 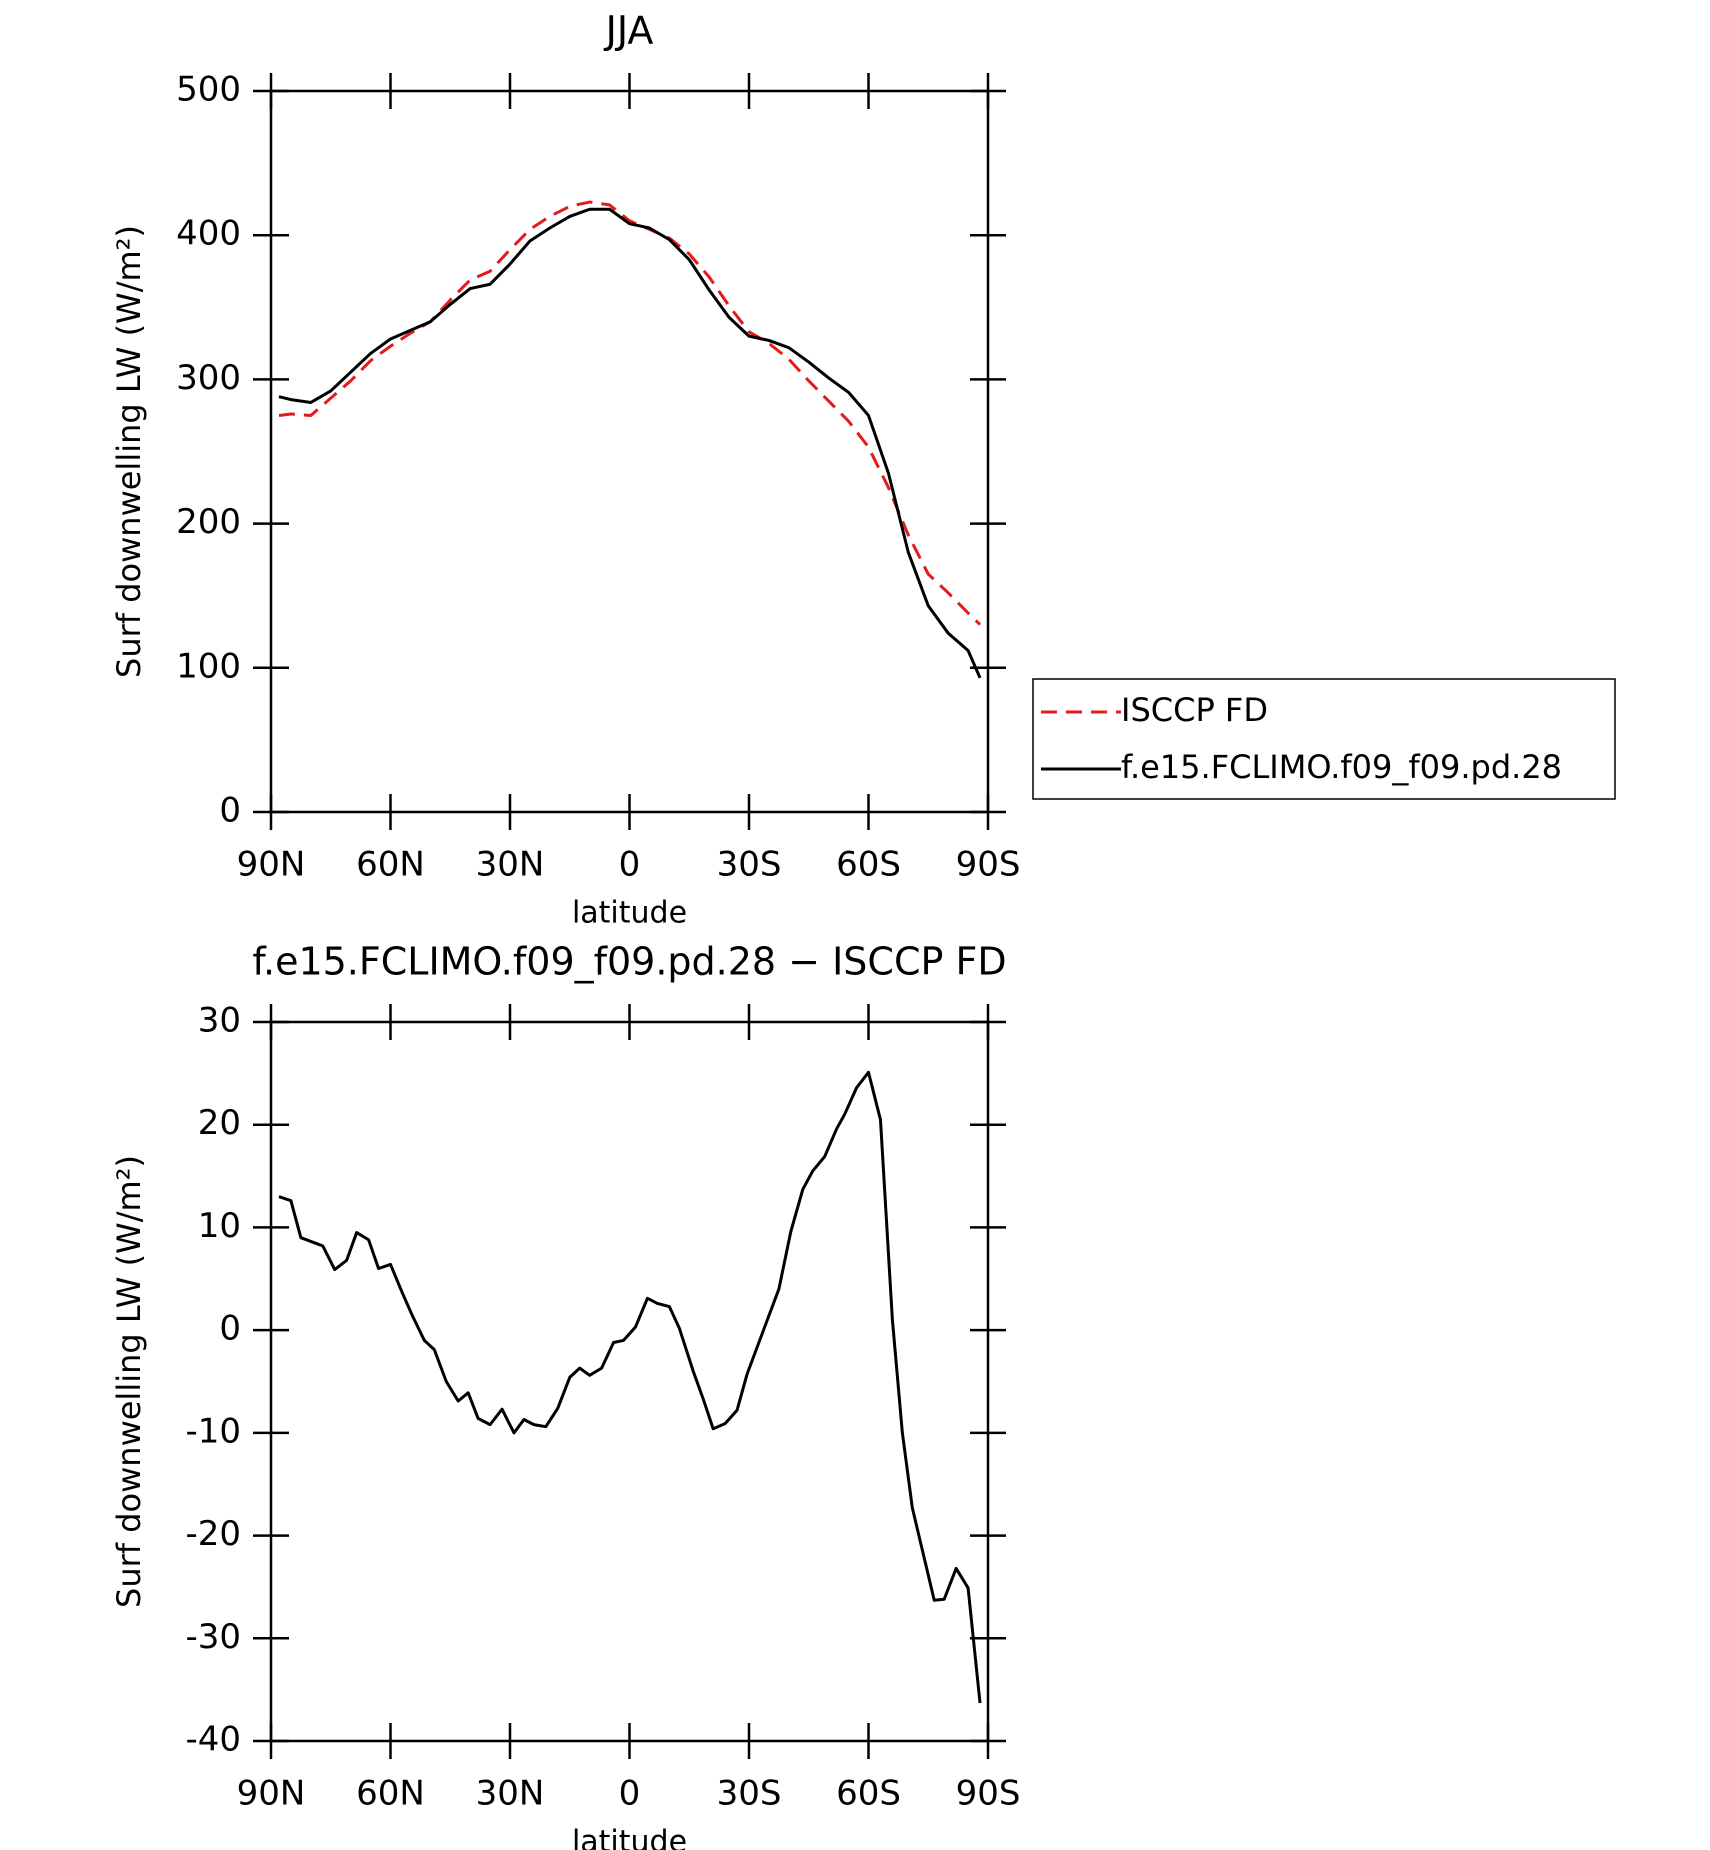 What do you see at coordinates (219, 1226) in the screenshot?
I see `y-tick-label: 10` at bounding box center [219, 1226].